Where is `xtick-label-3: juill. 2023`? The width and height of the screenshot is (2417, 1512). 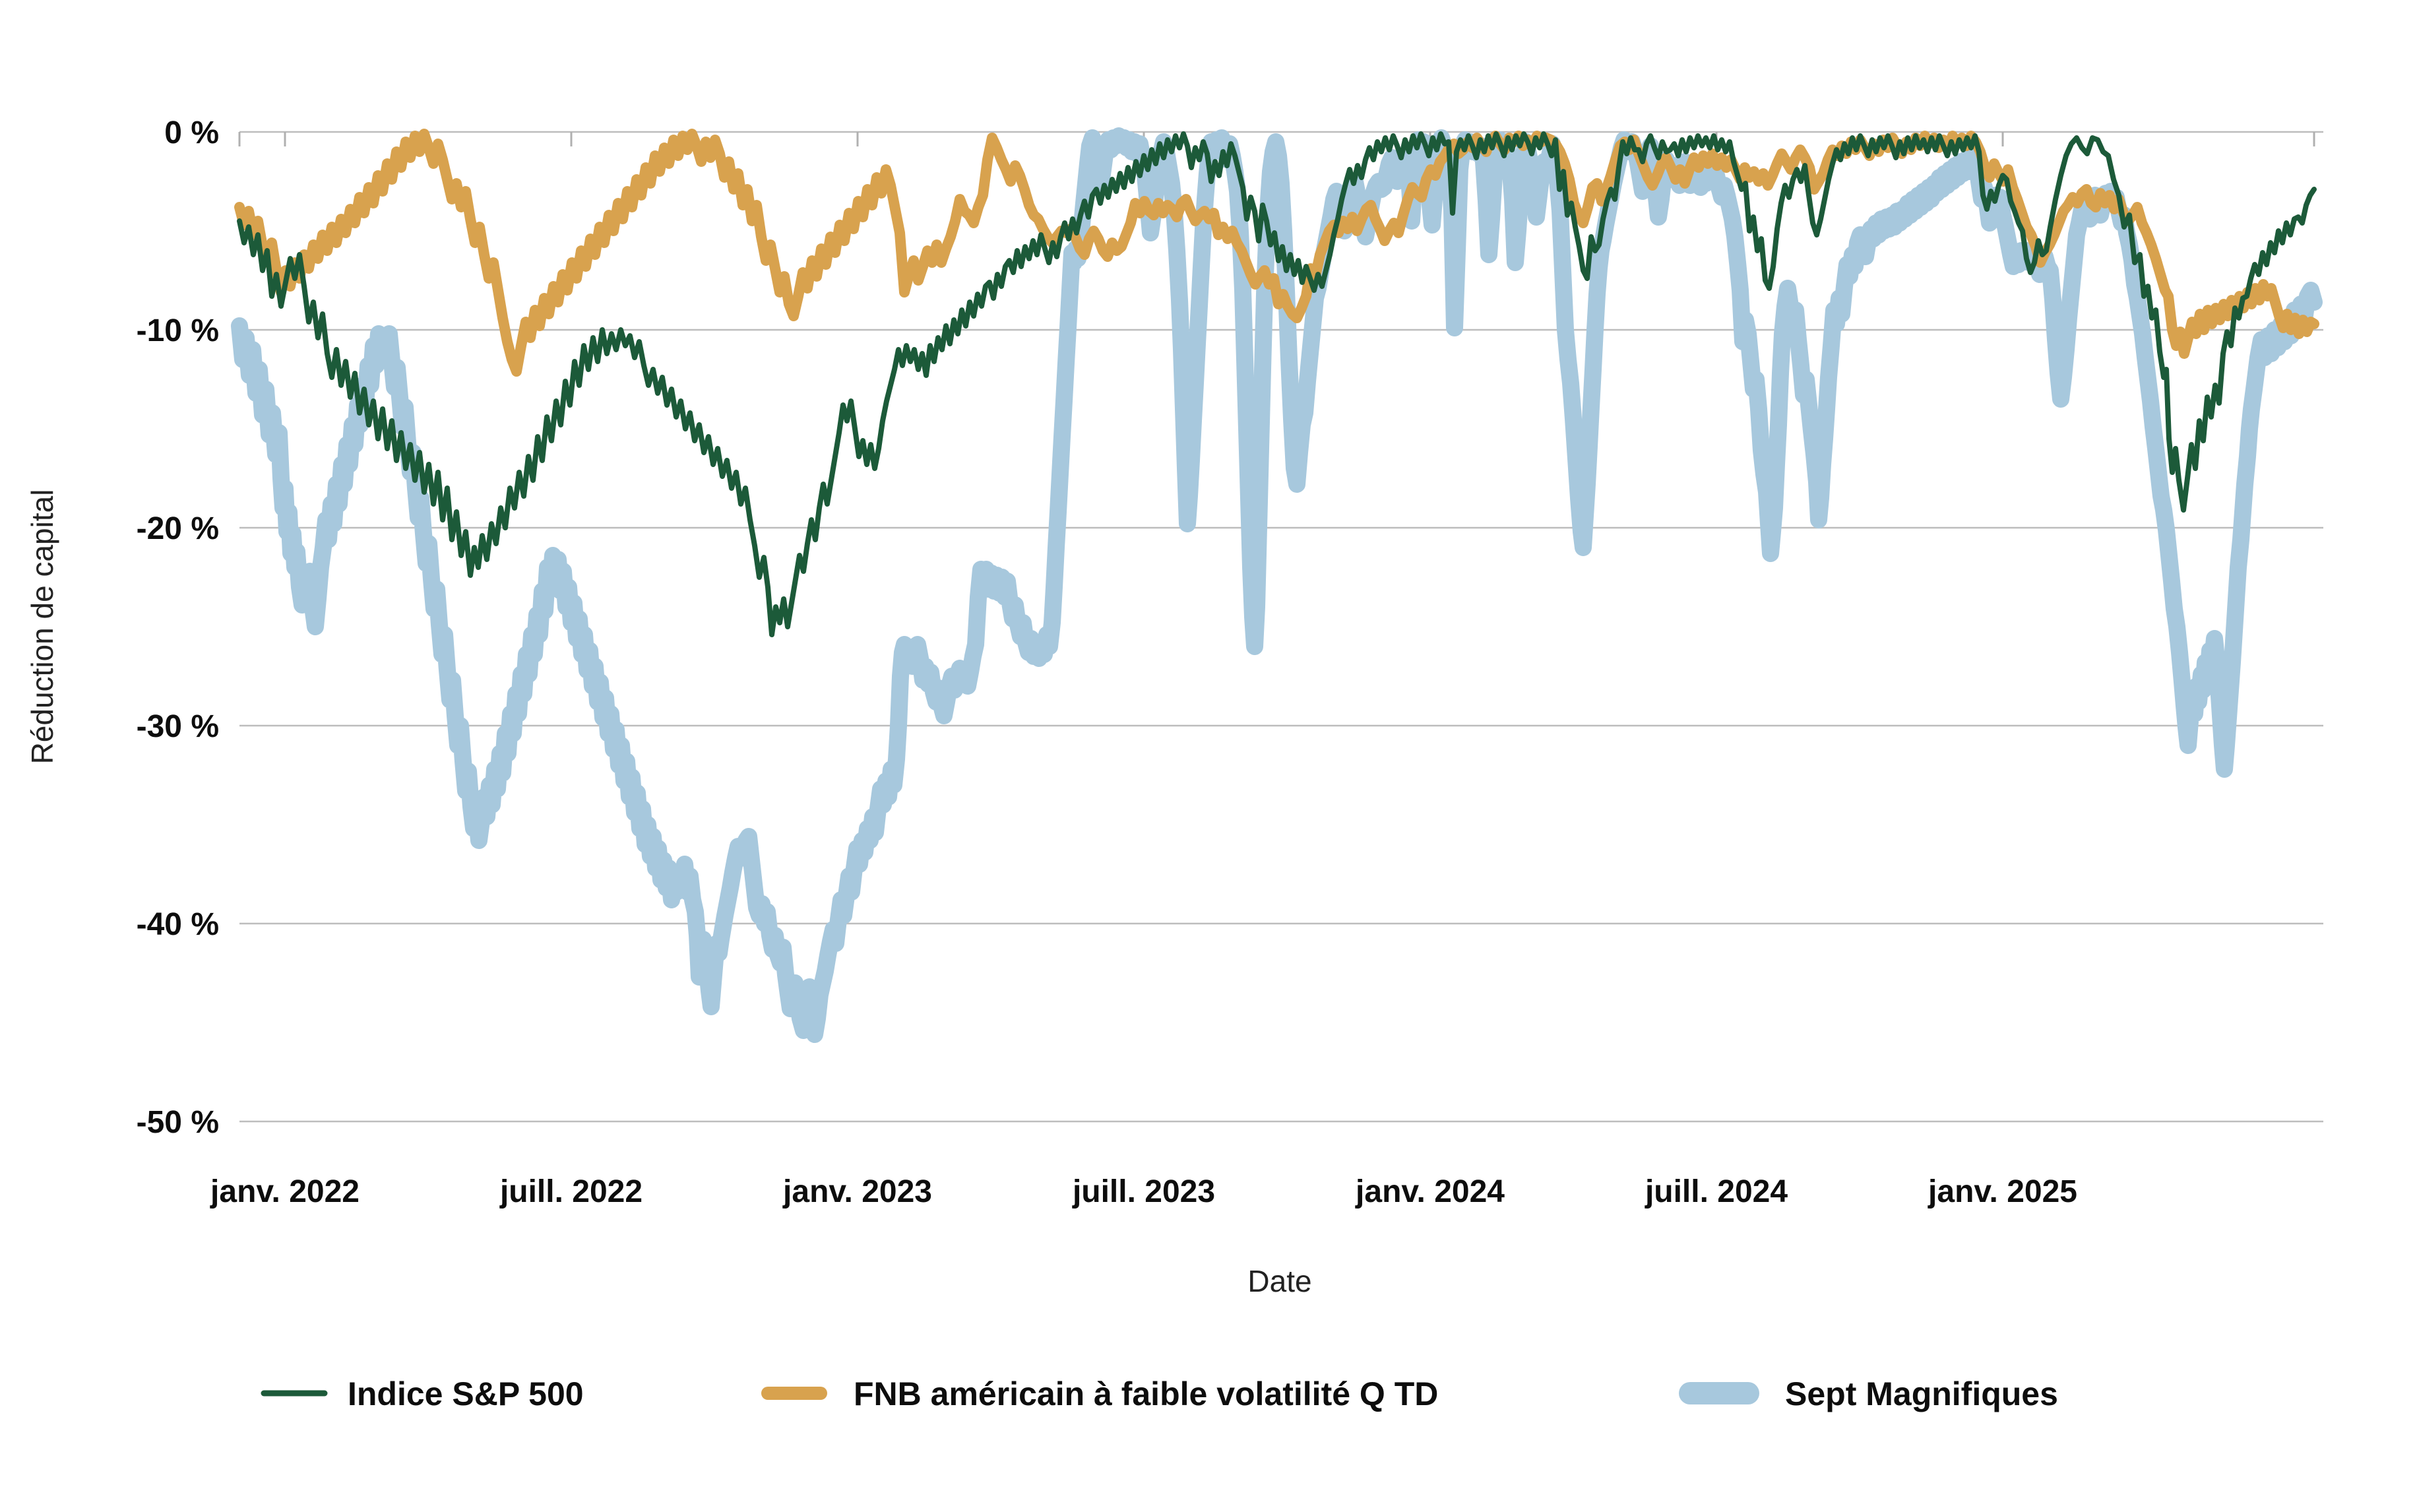
xtick-label-3: juill. 2023 is located at coordinates (1143, 1191).